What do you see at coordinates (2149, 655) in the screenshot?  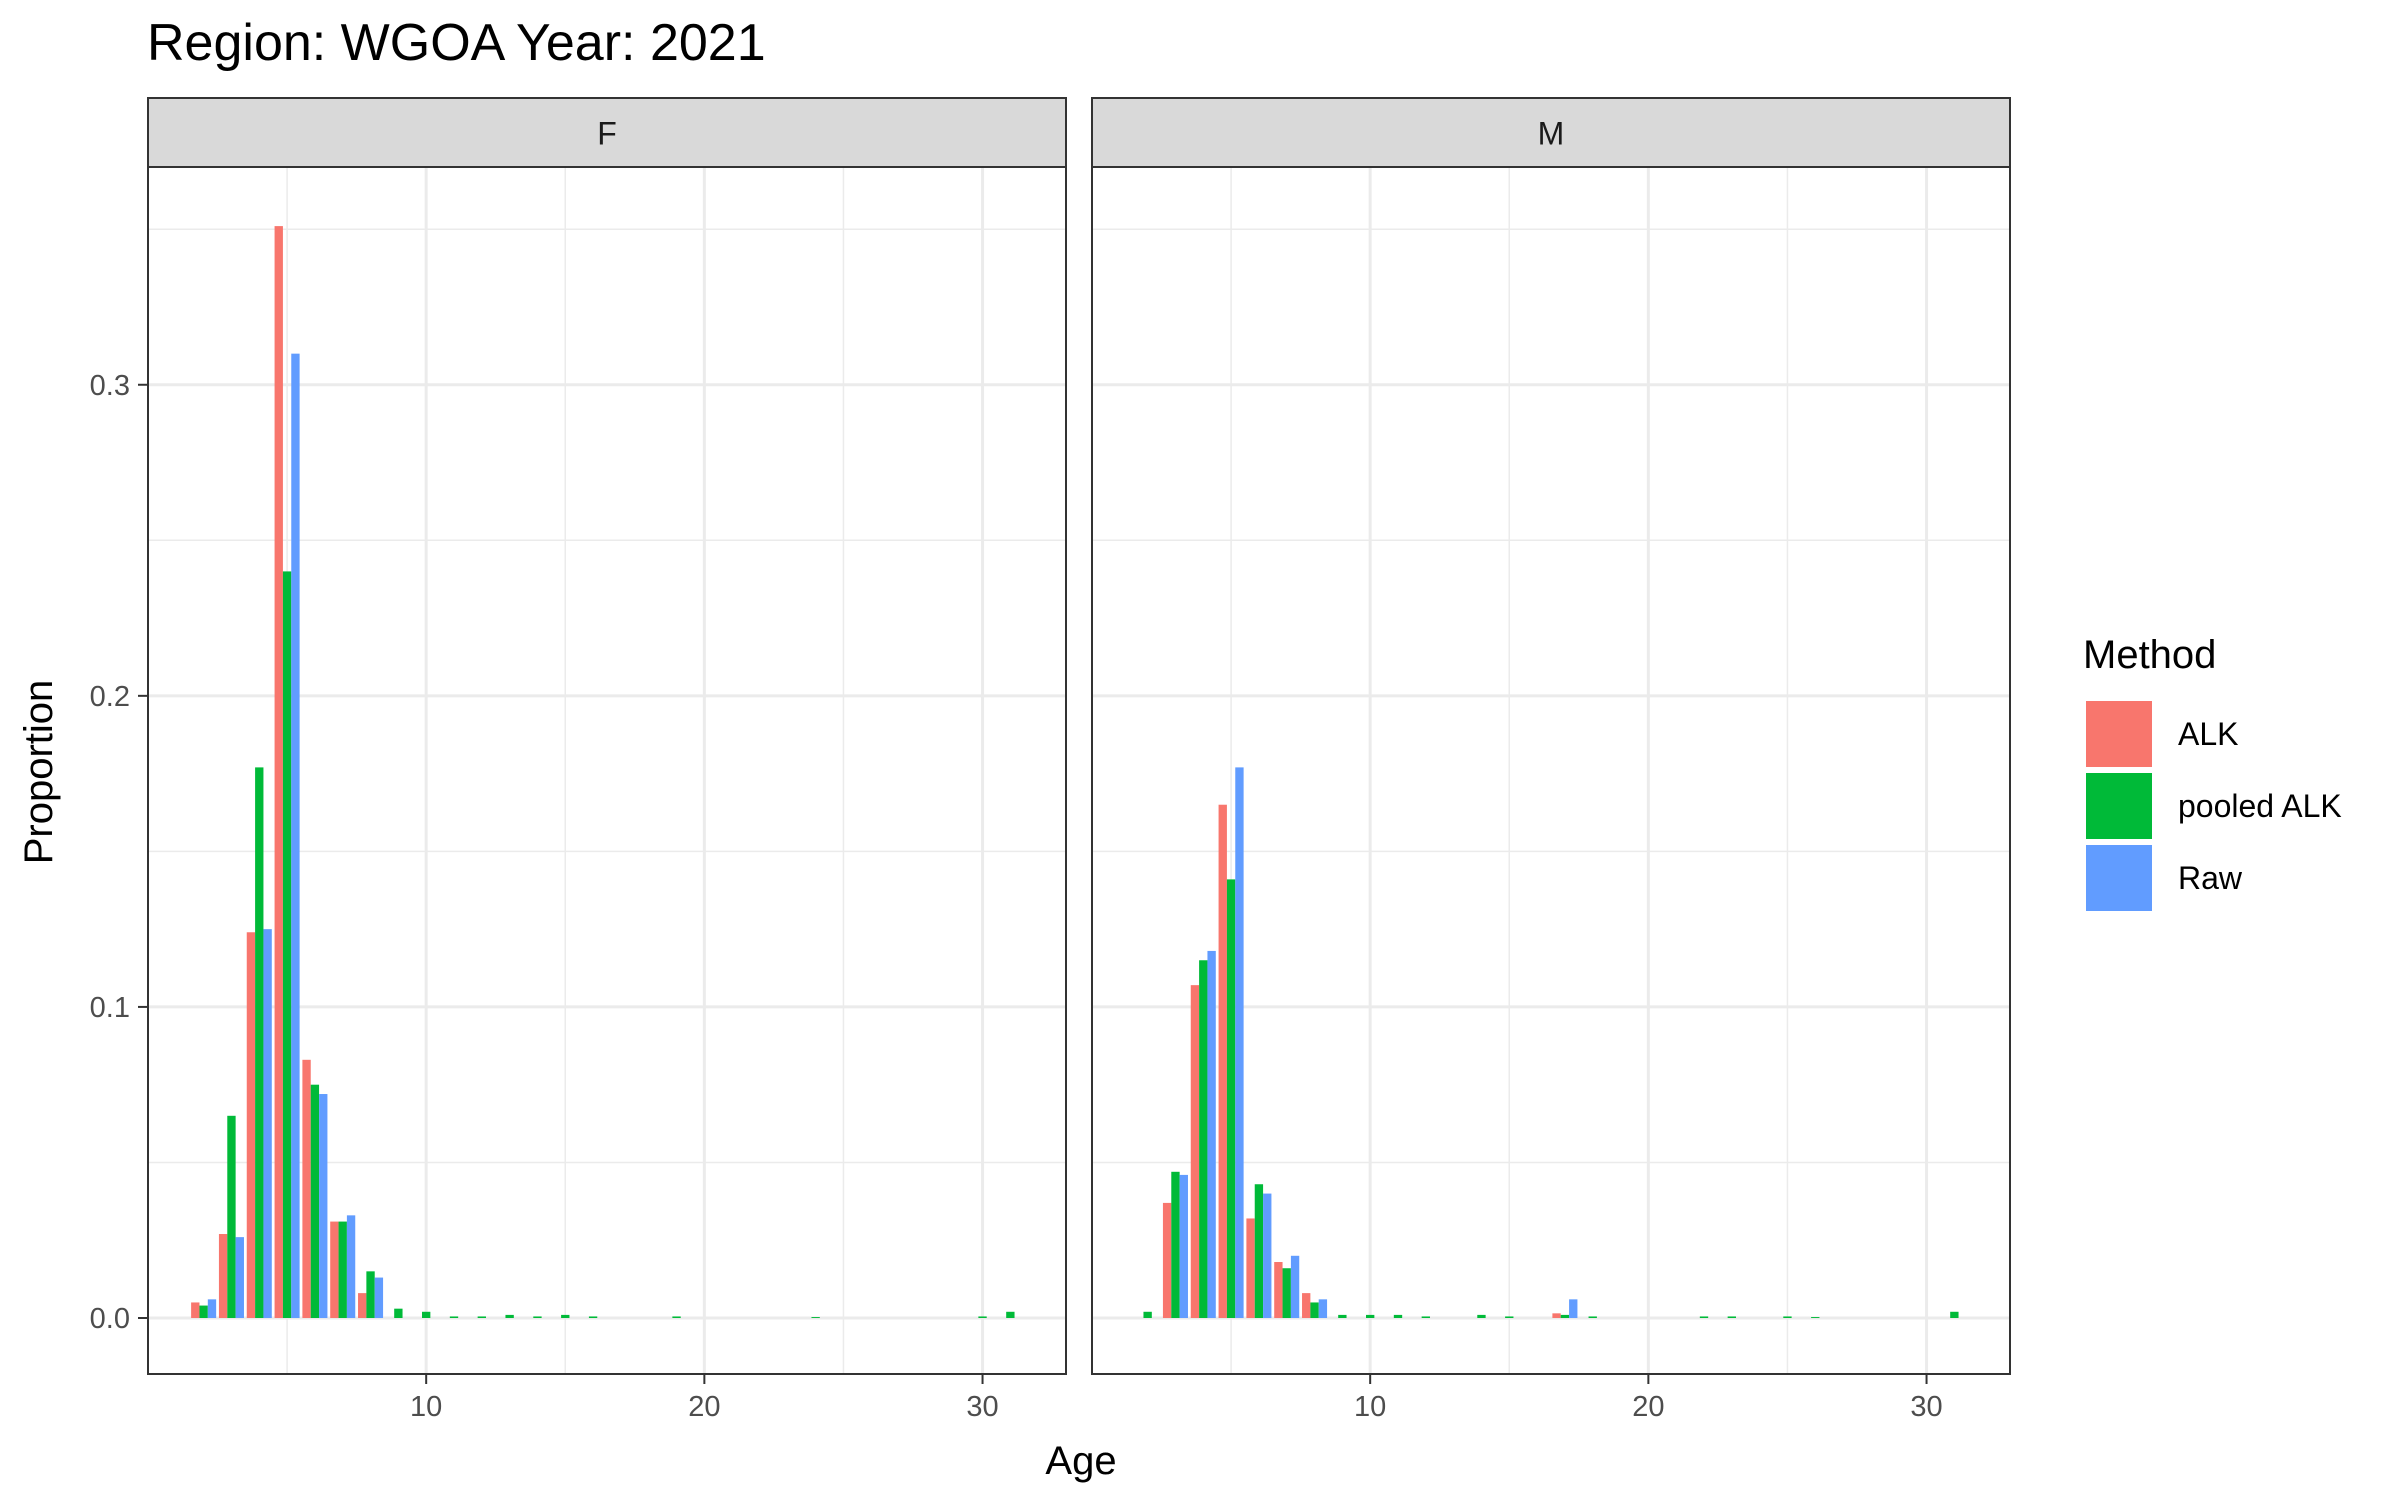 I see `legend-title: Method` at bounding box center [2149, 655].